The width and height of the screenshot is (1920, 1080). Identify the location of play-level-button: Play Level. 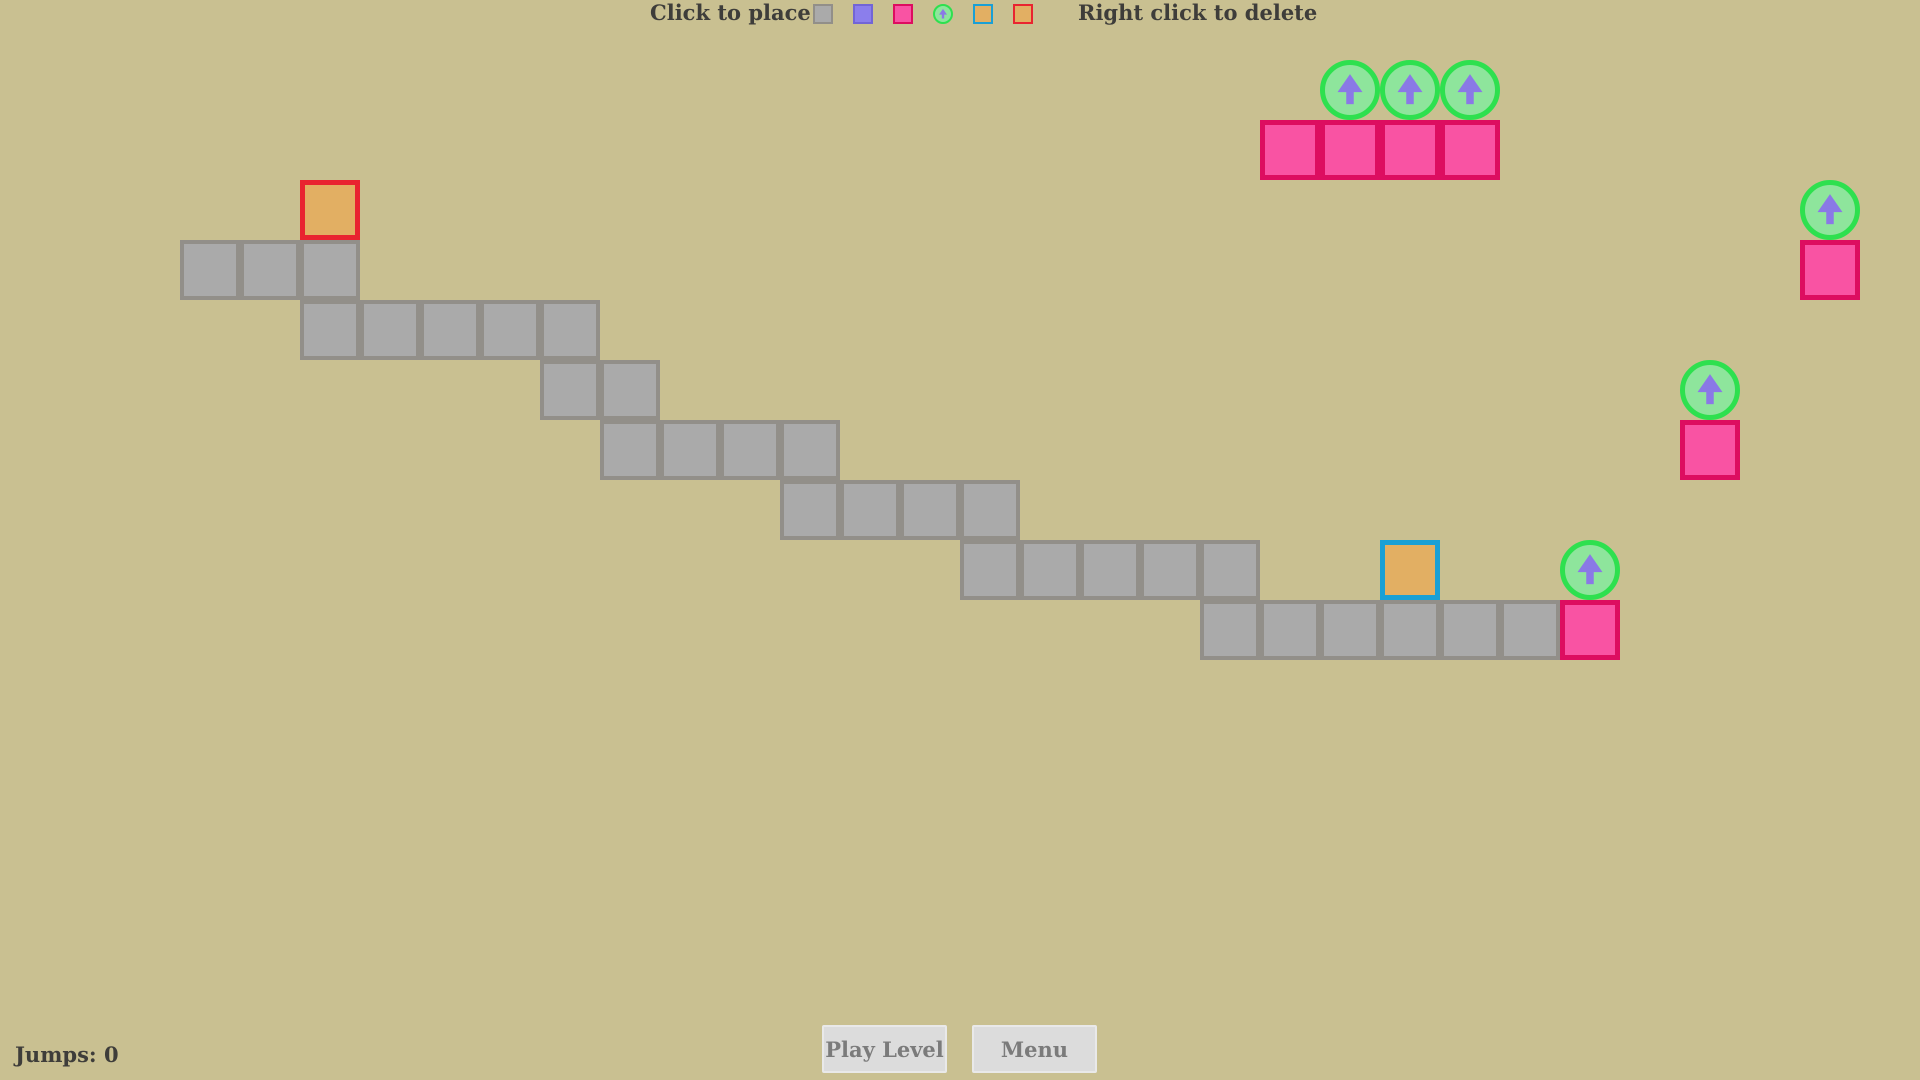
(884, 1049).